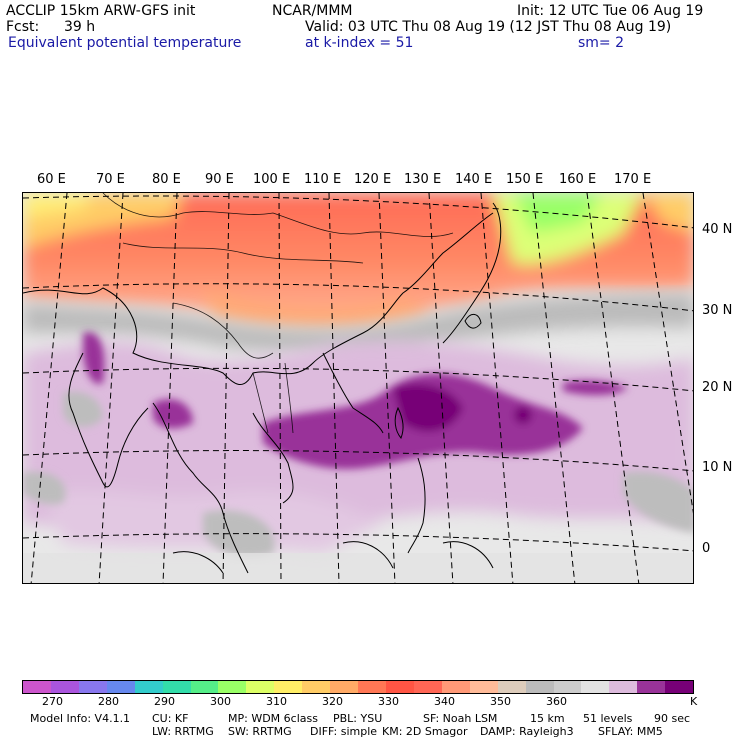 Image resolution: width=740 pixels, height=740 pixels. What do you see at coordinates (633, 179) in the screenshot?
I see `lon-label: 170 E` at bounding box center [633, 179].